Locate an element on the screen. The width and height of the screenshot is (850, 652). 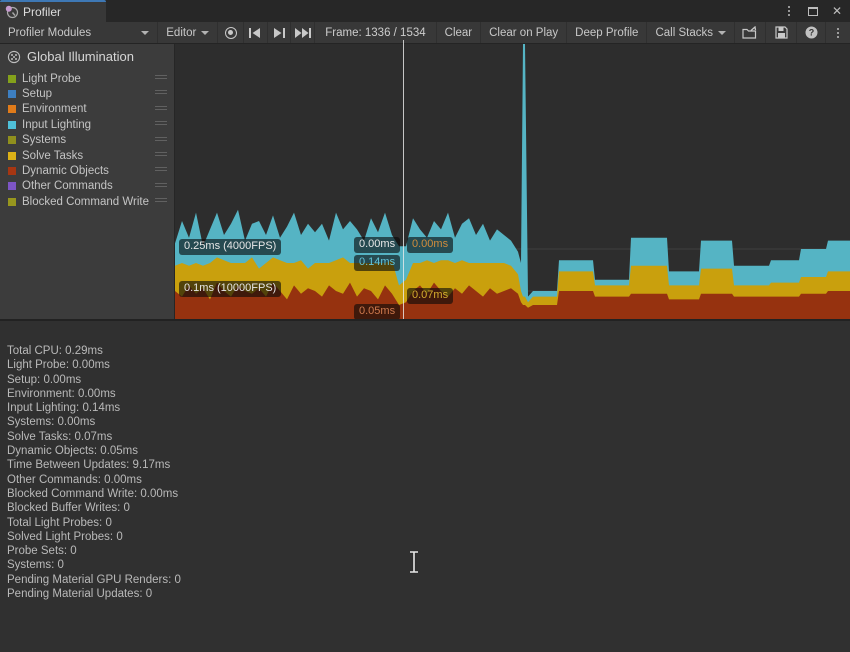
series-label: Solve Tasks is located at coordinates (53, 155).